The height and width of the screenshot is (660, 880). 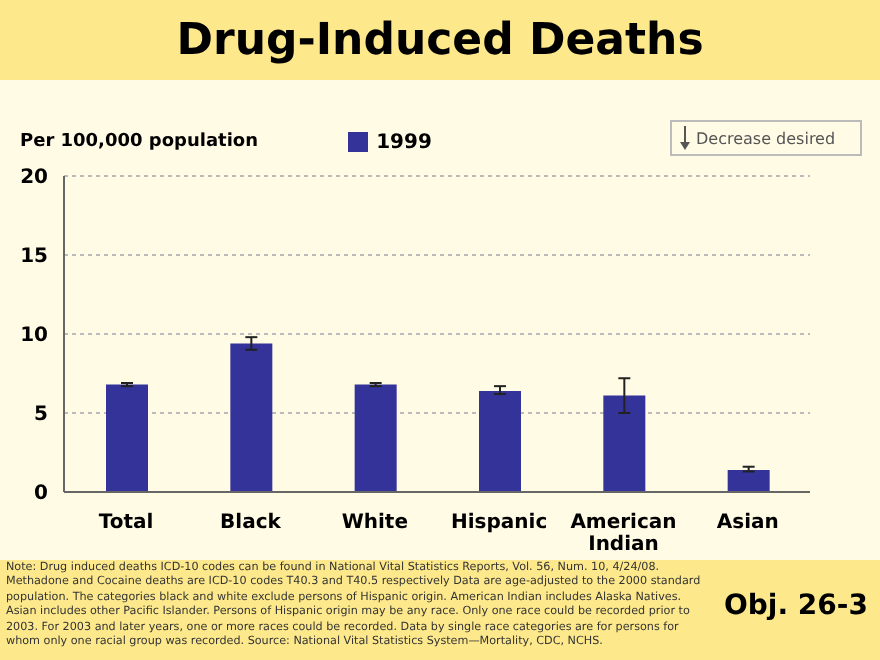 I want to click on y-tick-label: 20, so click(x=34, y=178).